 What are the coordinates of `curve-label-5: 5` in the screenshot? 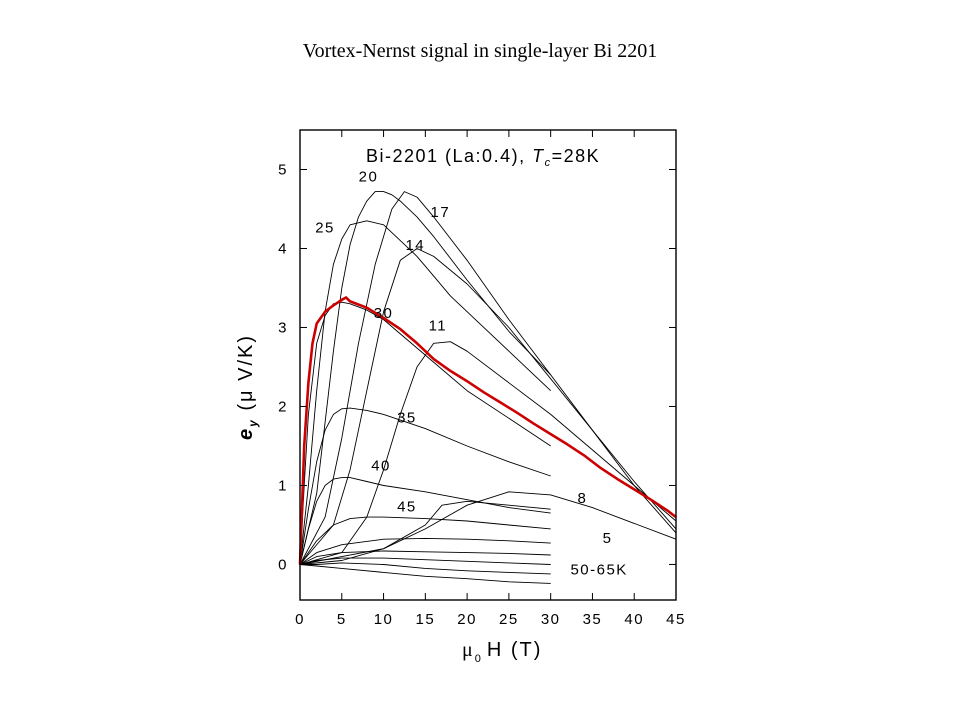 It's located at (608, 538).